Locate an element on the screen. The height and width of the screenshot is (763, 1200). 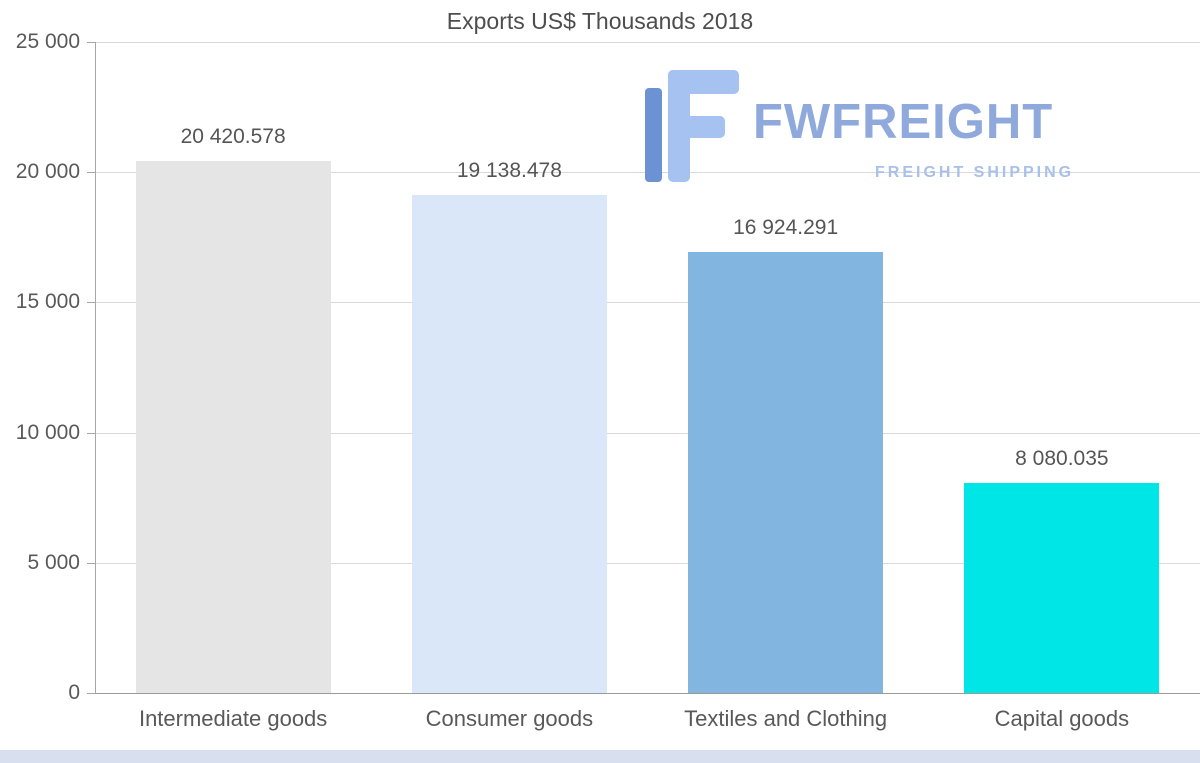
bar-value-label: 8 080.035 is located at coordinates (1062, 458).